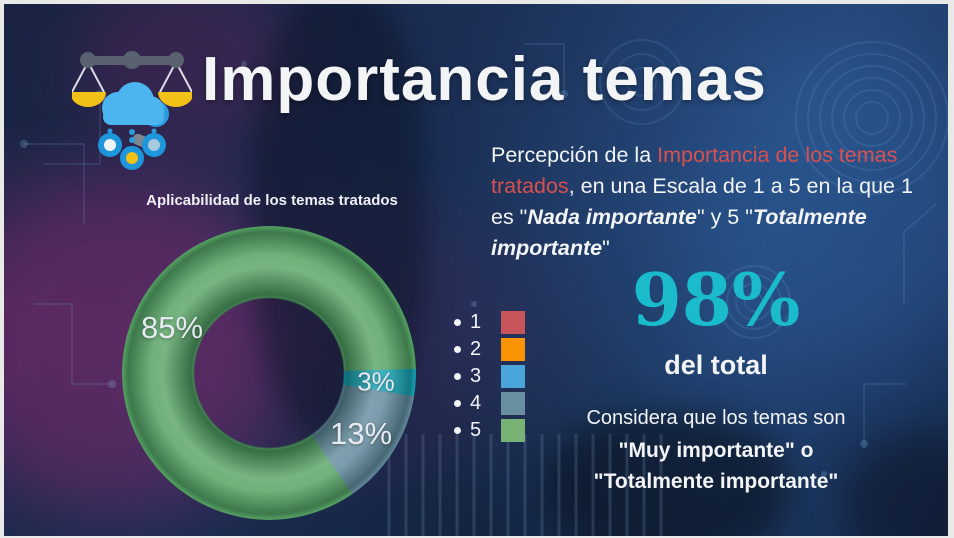 Image resolution: width=954 pixels, height=538 pixels. I want to click on legend-item: 3, so click(489, 376).